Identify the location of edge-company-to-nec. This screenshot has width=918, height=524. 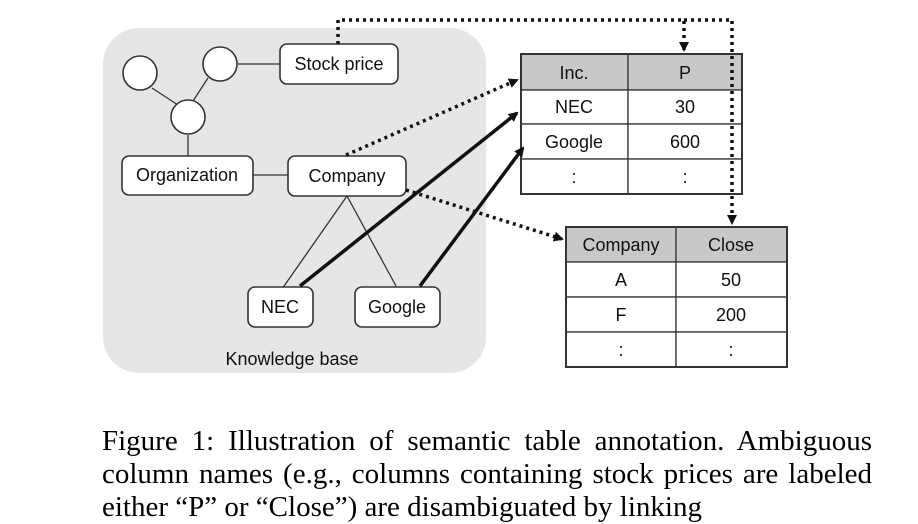
(314, 242).